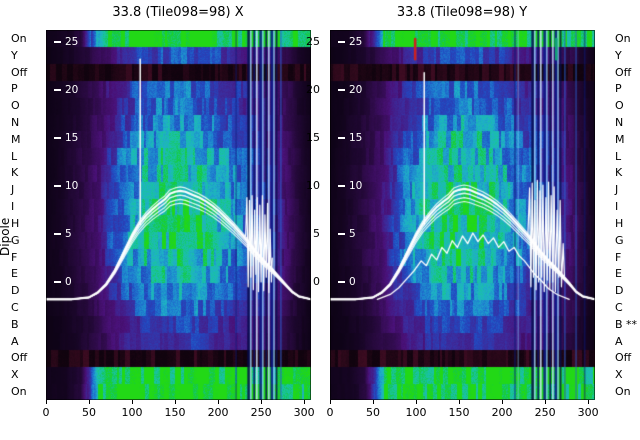 The image size is (640, 440). I want to click on dipole-row-label-right: D, so click(619, 291).